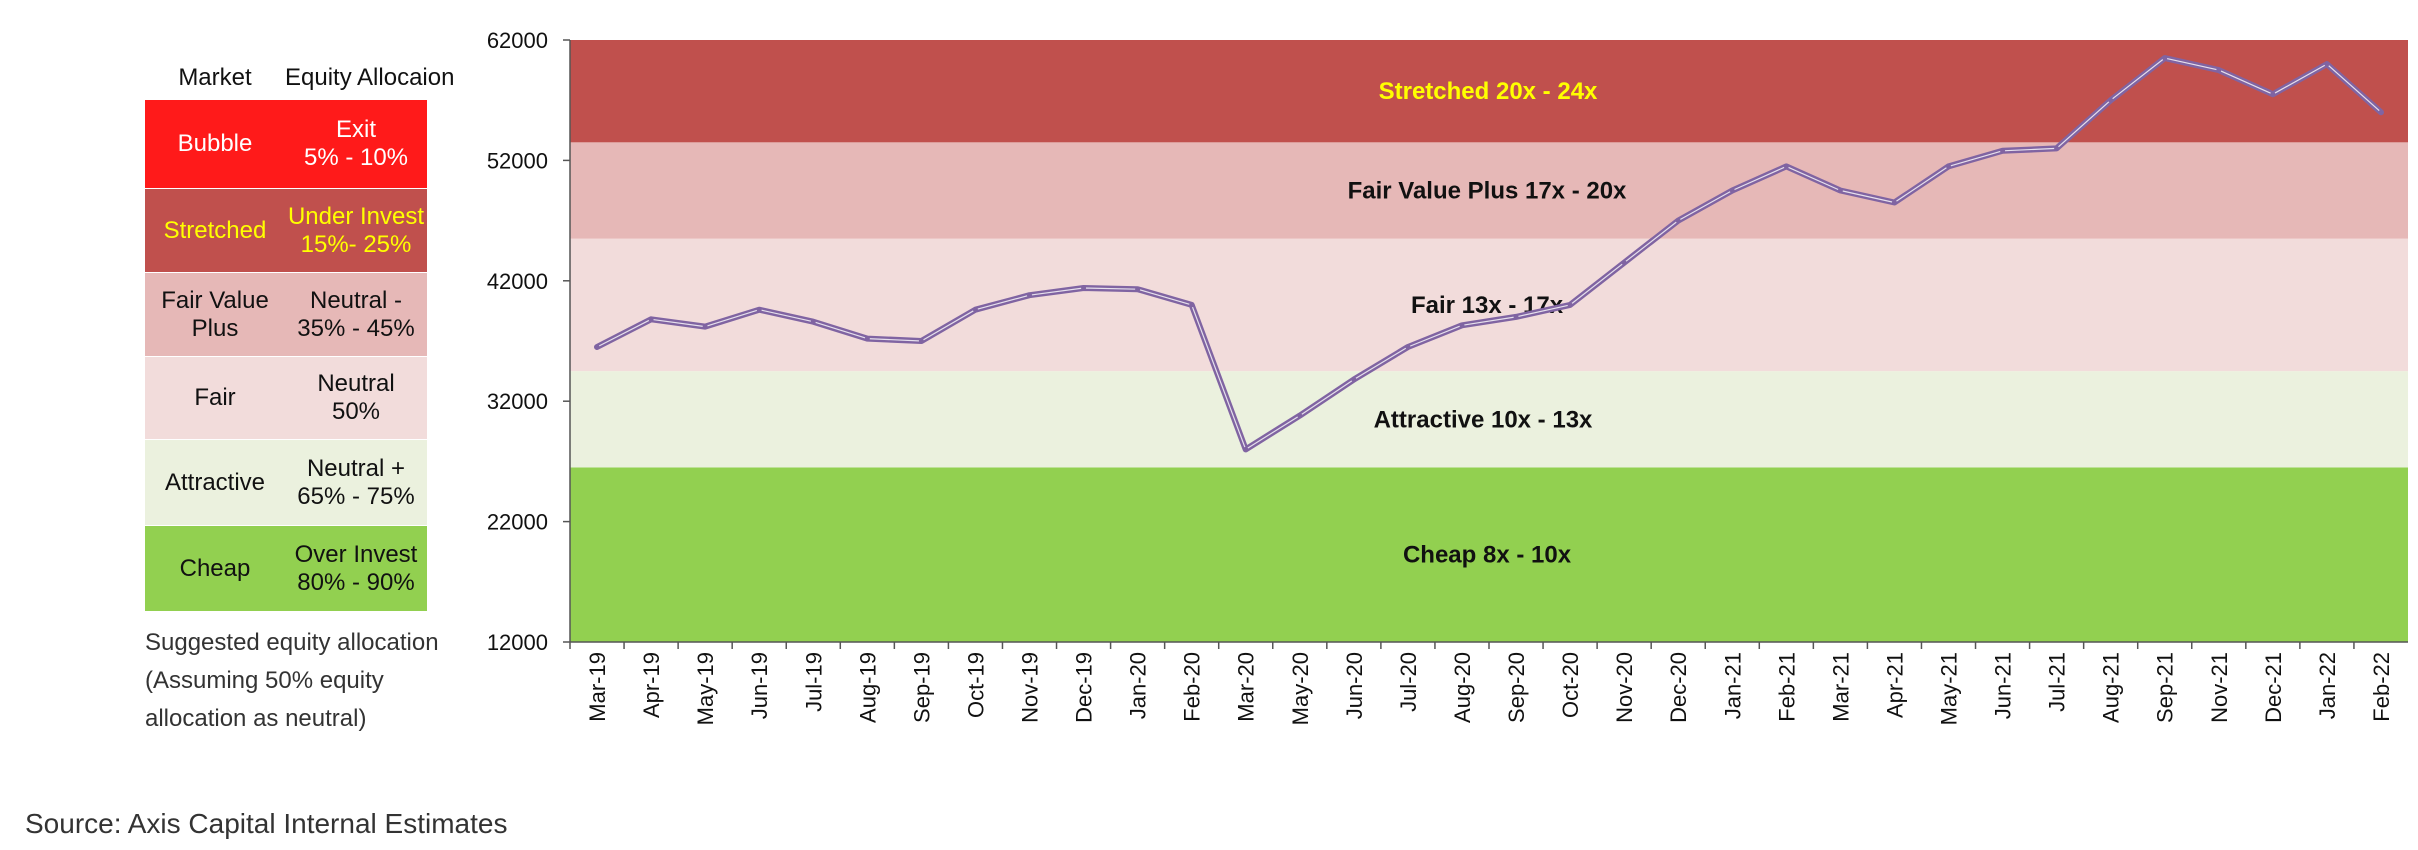 The image size is (2418, 850). I want to click on x-tick-label: Jul-19, so click(813, 682).